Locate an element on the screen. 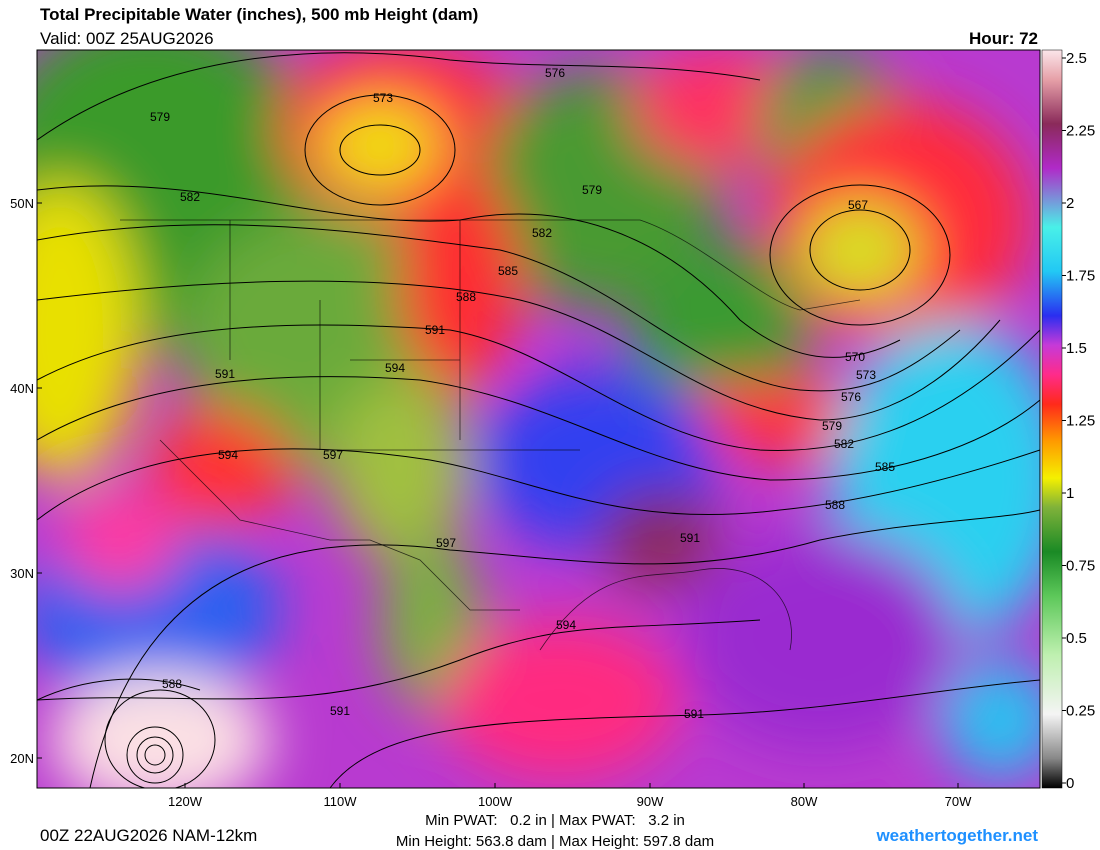  longitude-label: 110W is located at coordinates (341, 801).